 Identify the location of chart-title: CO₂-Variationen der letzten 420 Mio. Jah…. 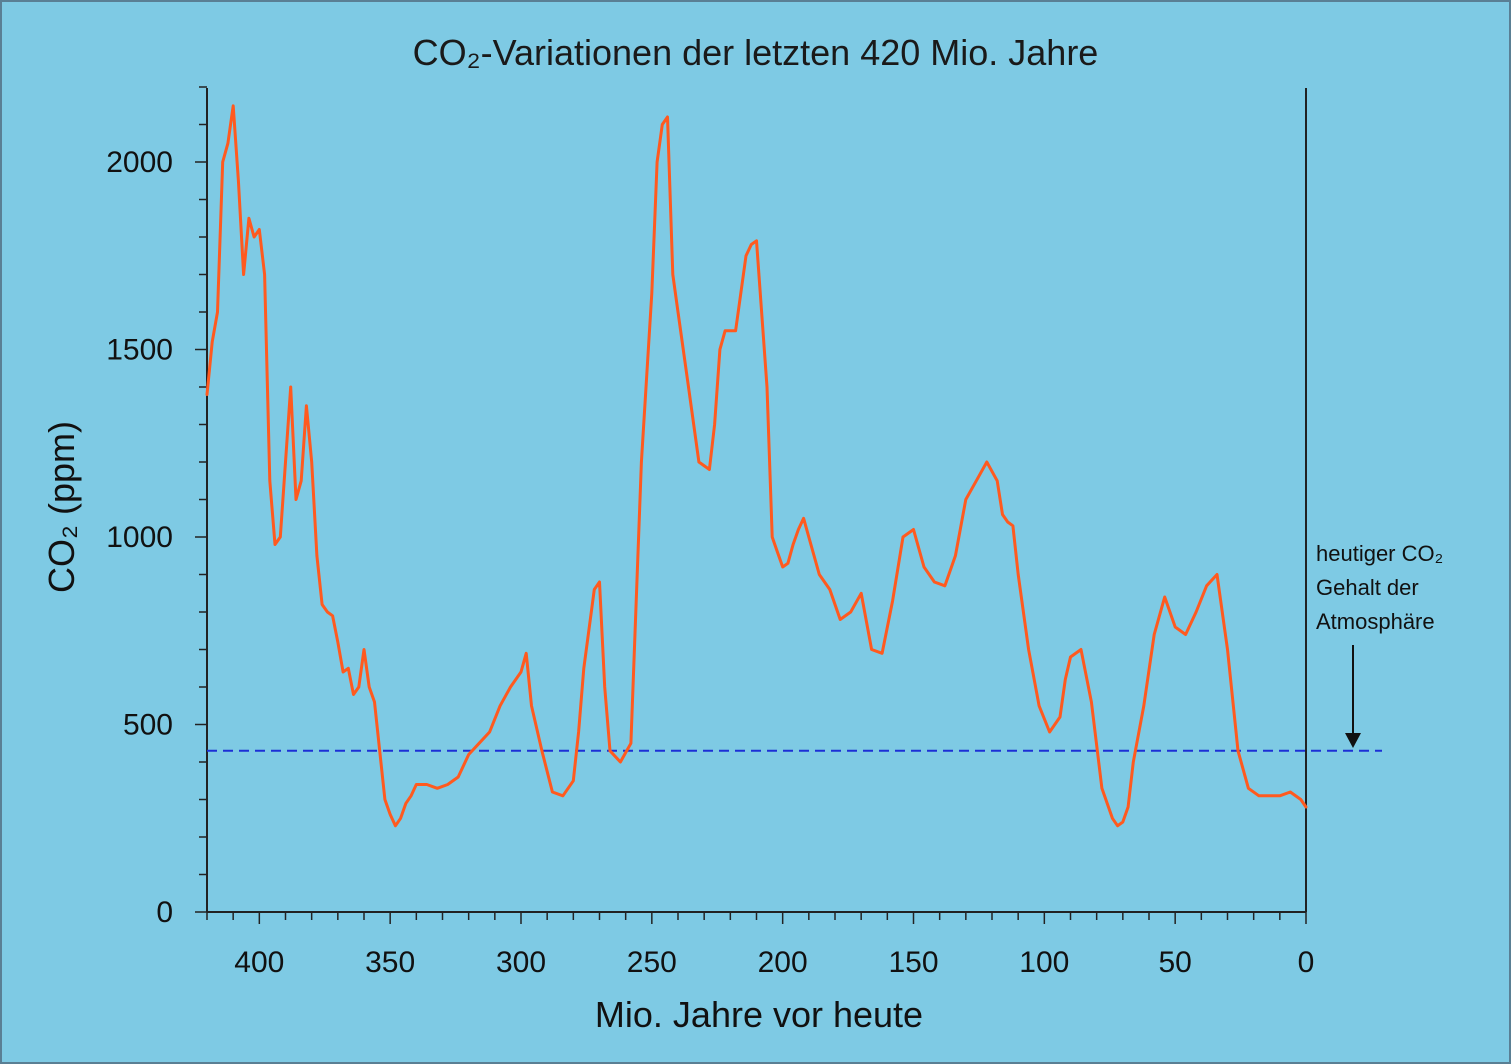
(755, 52).